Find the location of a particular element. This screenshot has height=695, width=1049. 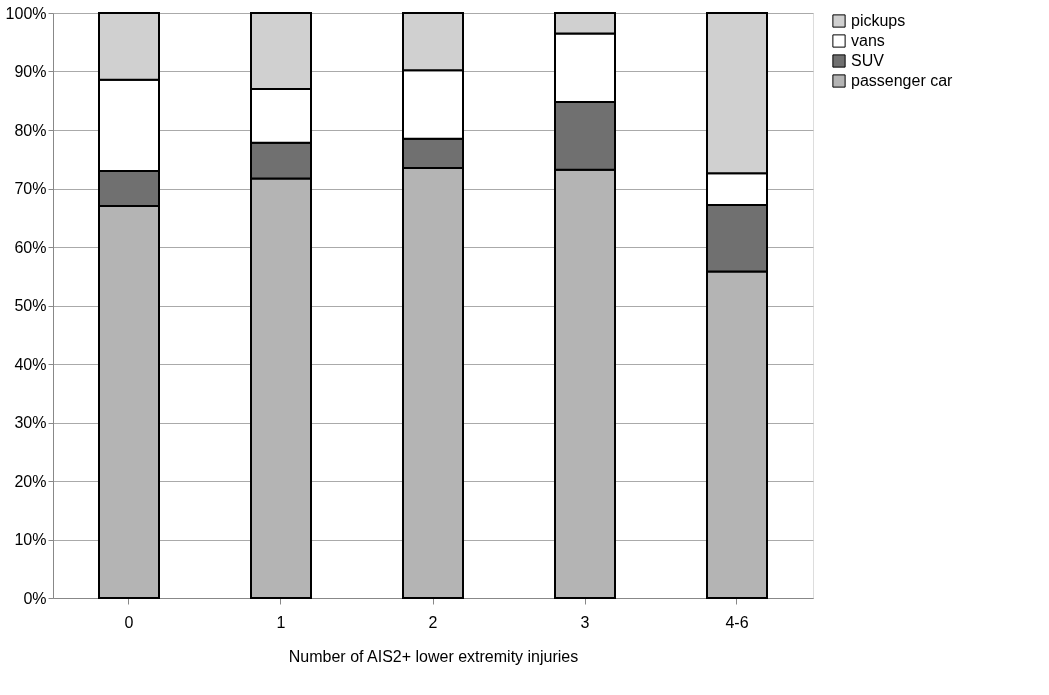

y-tick-label: 20% is located at coordinates (30, 481).